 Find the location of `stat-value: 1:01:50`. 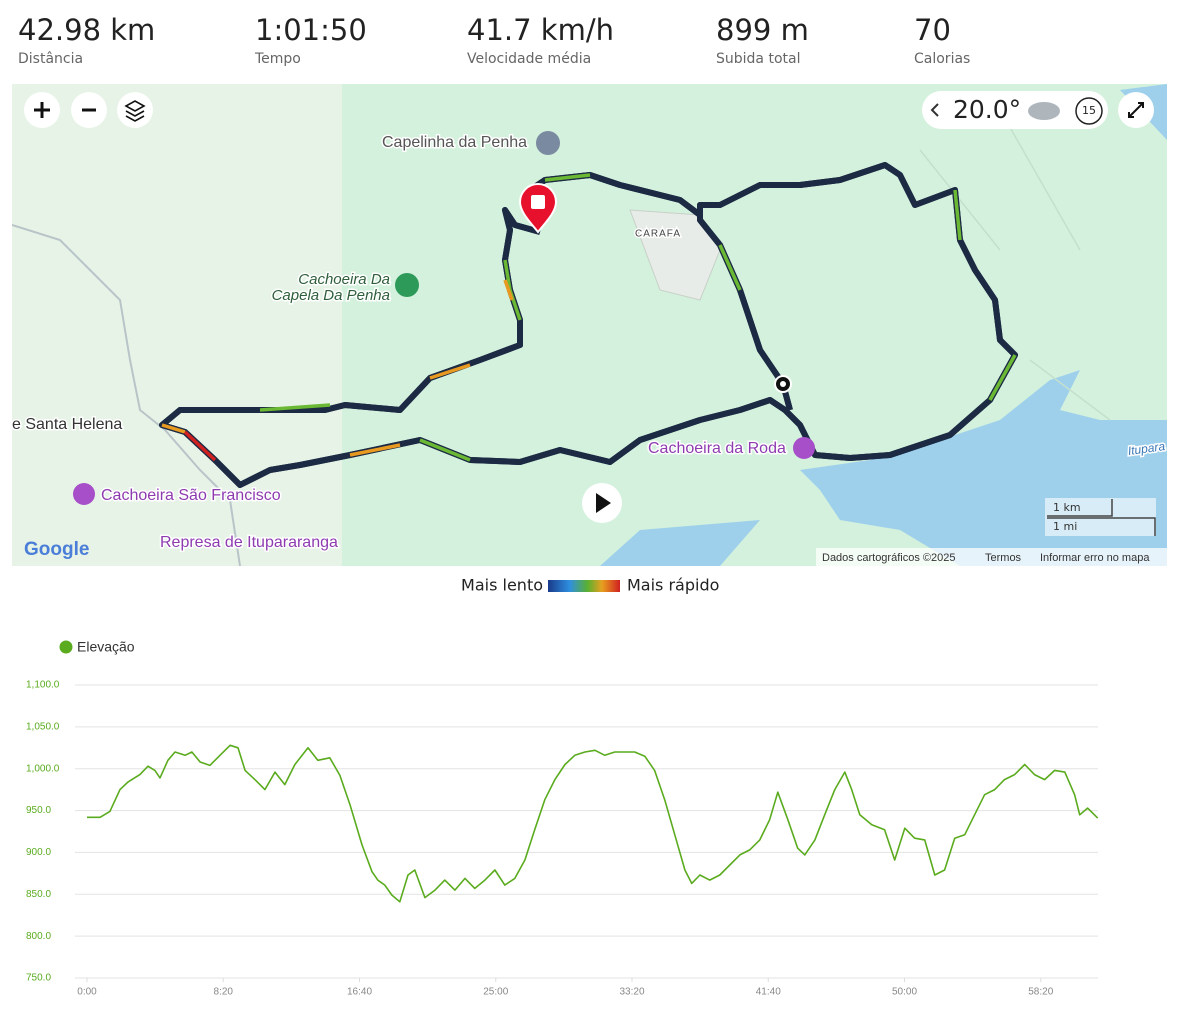

stat-value: 1:01:50 is located at coordinates (311, 30).